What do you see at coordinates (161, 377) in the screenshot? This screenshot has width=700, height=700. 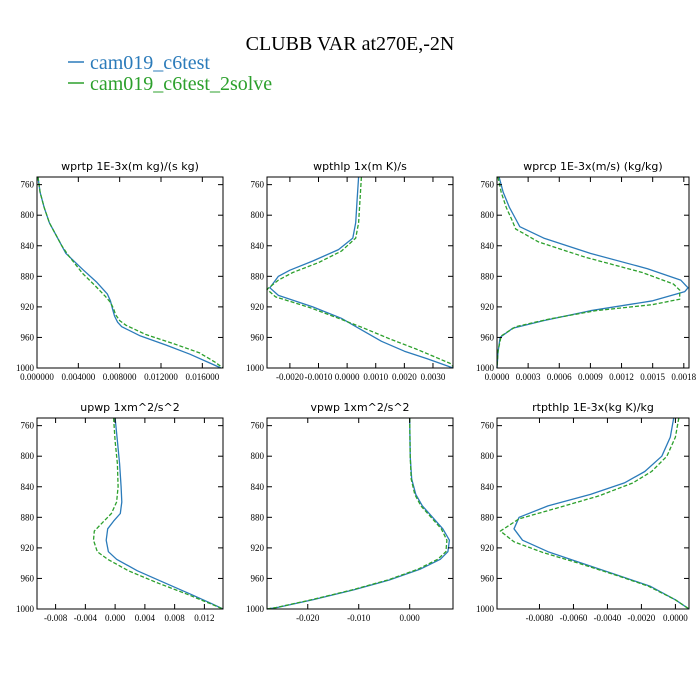 I see `x-tick-label: 0.012000` at bounding box center [161, 377].